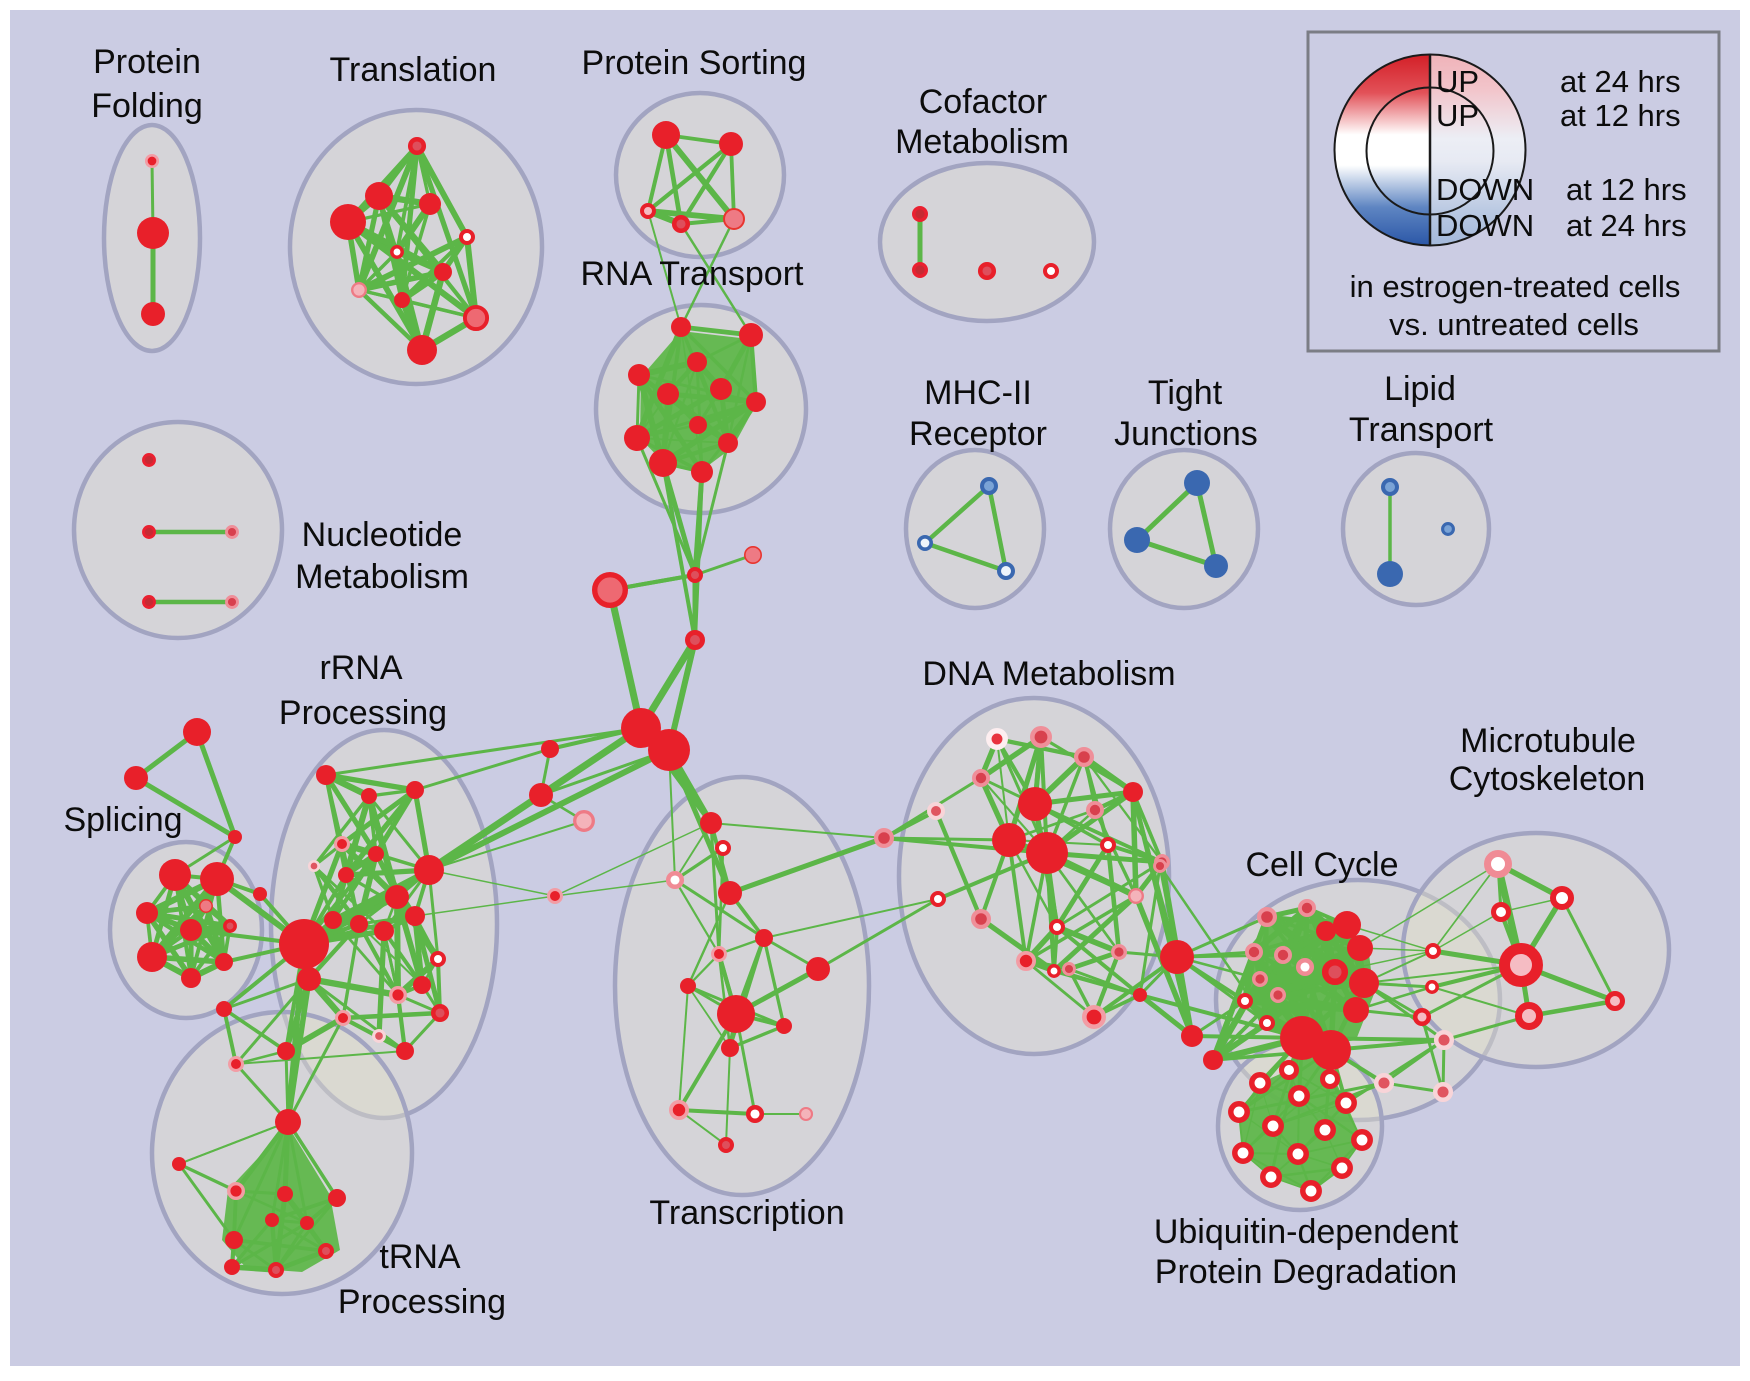 The image size is (1750, 1381). What do you see at coordinates (1421, 430) in the screenshot?
I see `svg-text: Transport` at bounding box center [1421, 430].